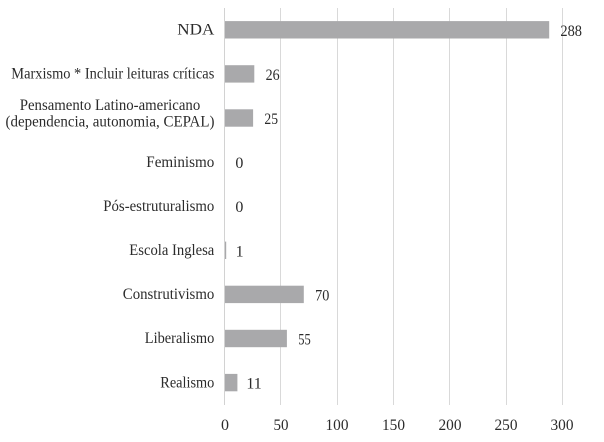  I want to click on svg-text: 70, so click(322, 295).